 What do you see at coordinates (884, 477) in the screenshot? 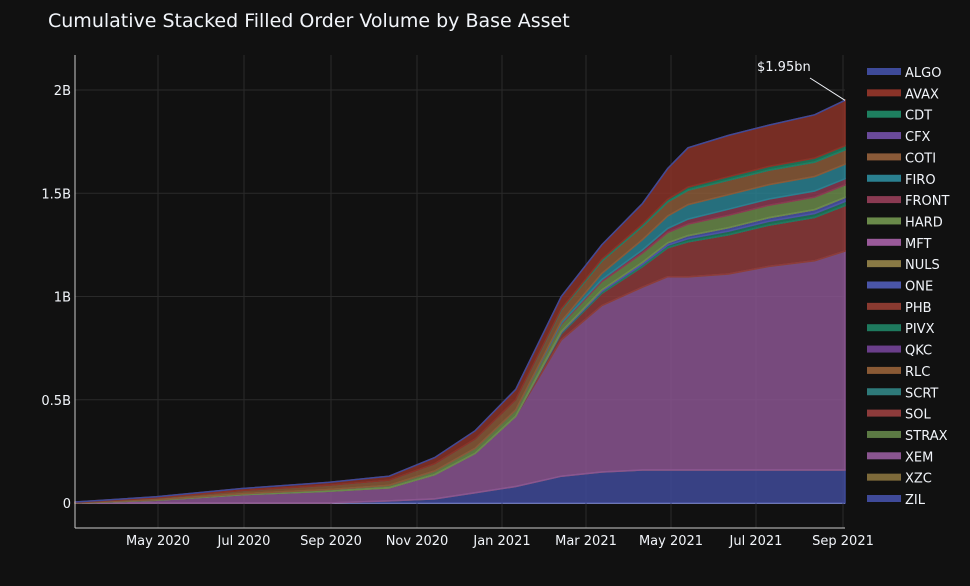
I see `legend-swatch-xzc` at bounding box center [884, 477].